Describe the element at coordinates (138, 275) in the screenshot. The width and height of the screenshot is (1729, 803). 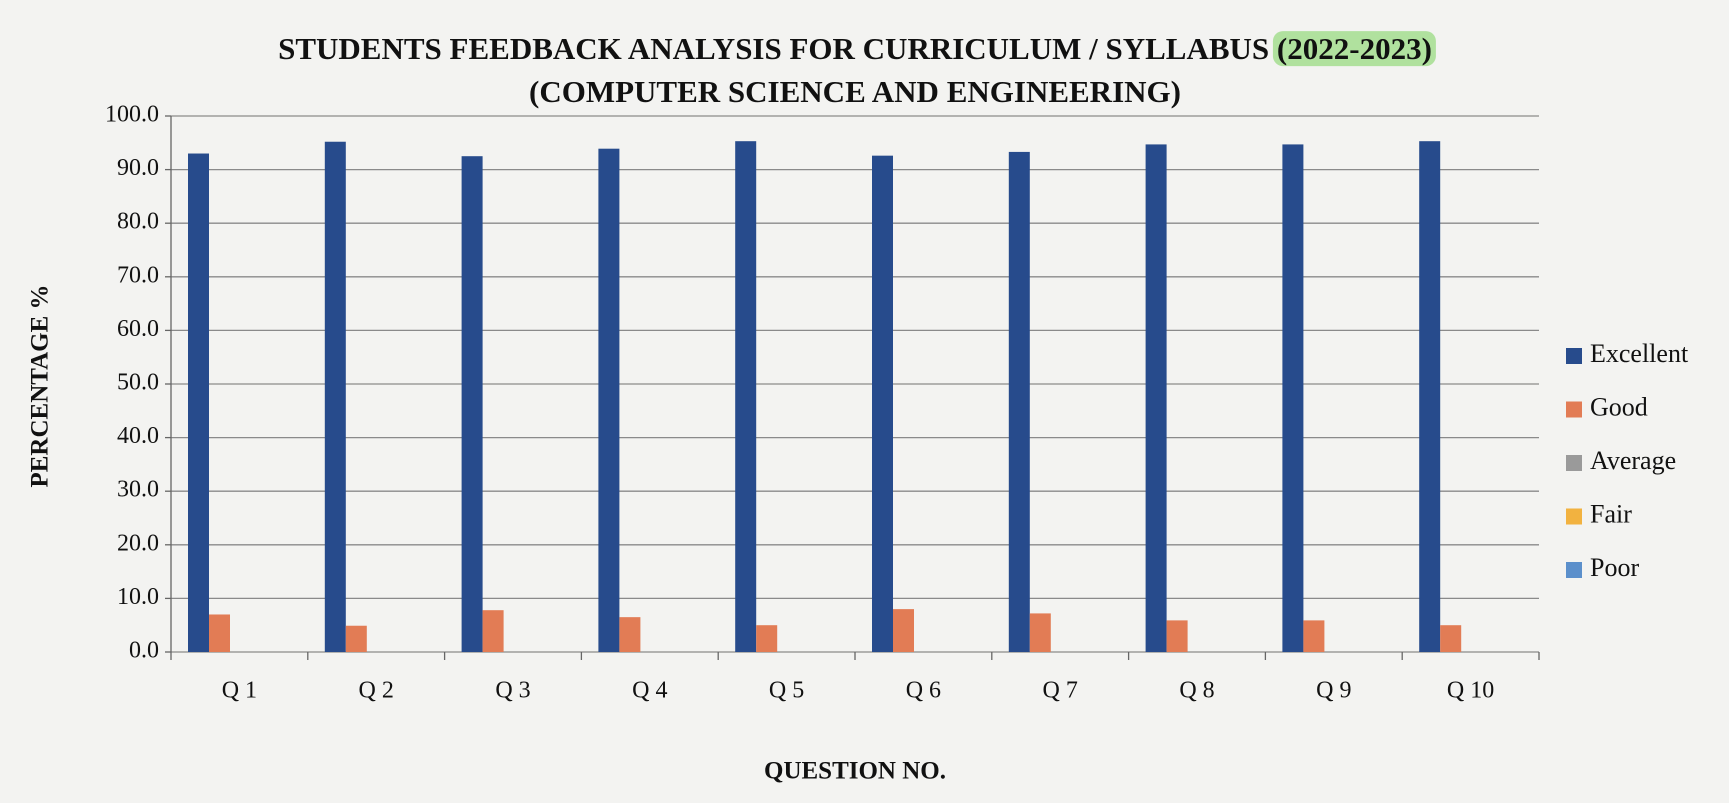
I see `y-tick-label: 70.0` at that location.